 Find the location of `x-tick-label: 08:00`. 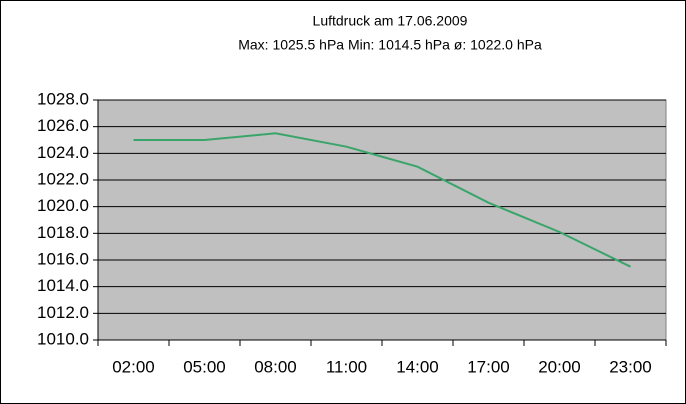

x-tick-label: 08:00 is located at coordinates (275, 366).